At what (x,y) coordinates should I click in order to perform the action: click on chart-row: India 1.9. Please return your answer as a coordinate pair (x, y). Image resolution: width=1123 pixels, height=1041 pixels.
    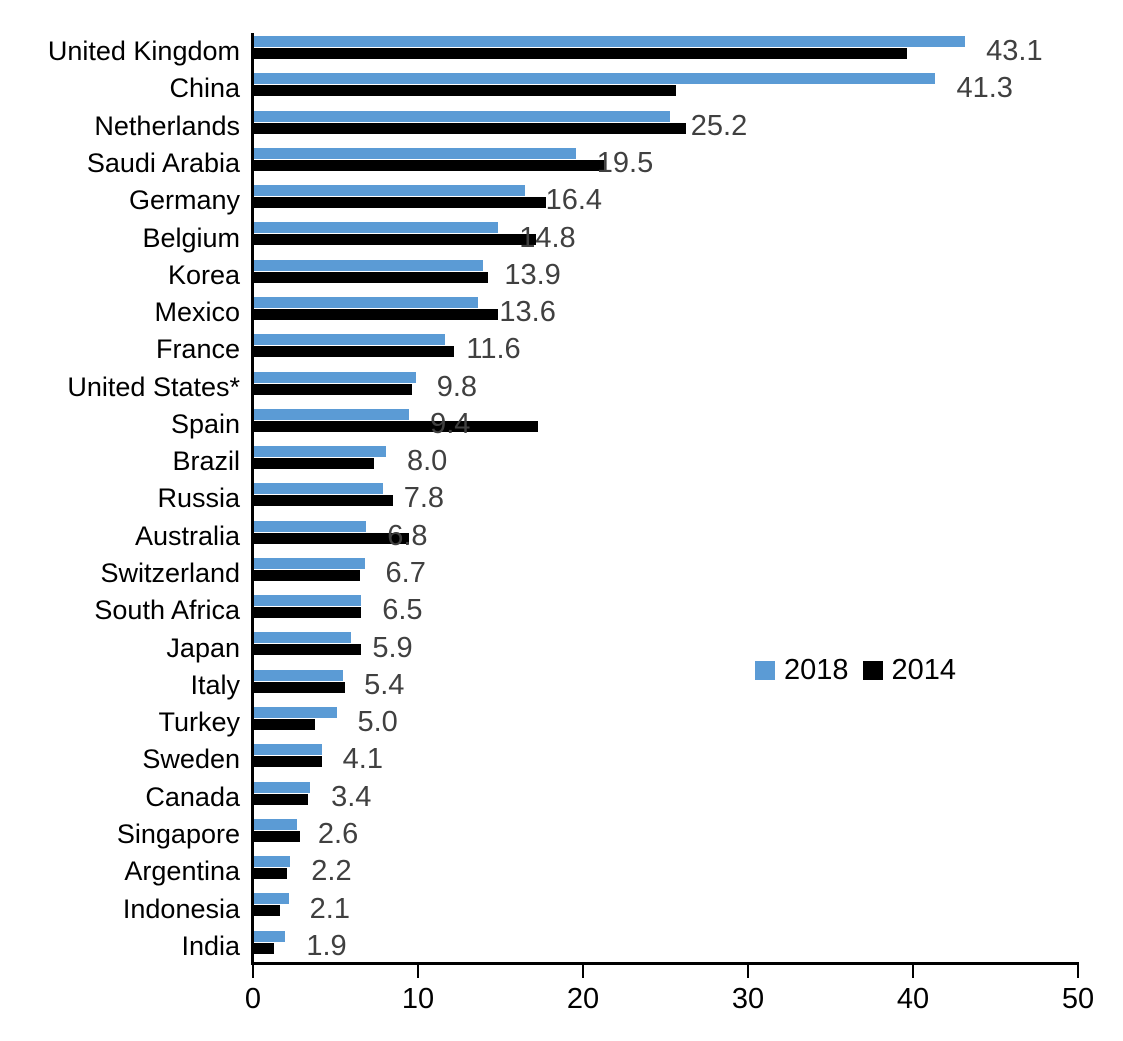
    Looking at the image, I should click on (630, 946).